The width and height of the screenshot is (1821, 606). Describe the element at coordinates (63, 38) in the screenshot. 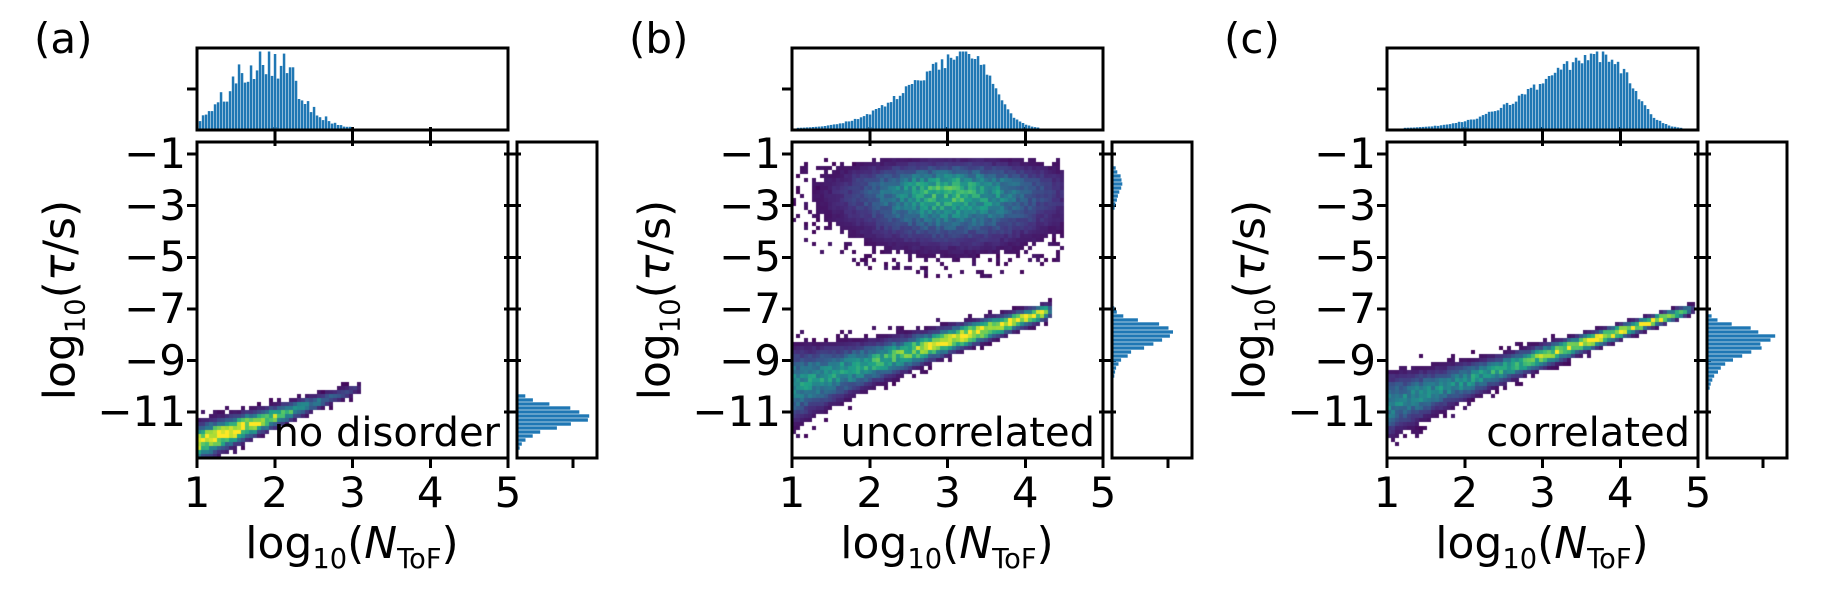

I see `panel-label-a: (a)` at that location.